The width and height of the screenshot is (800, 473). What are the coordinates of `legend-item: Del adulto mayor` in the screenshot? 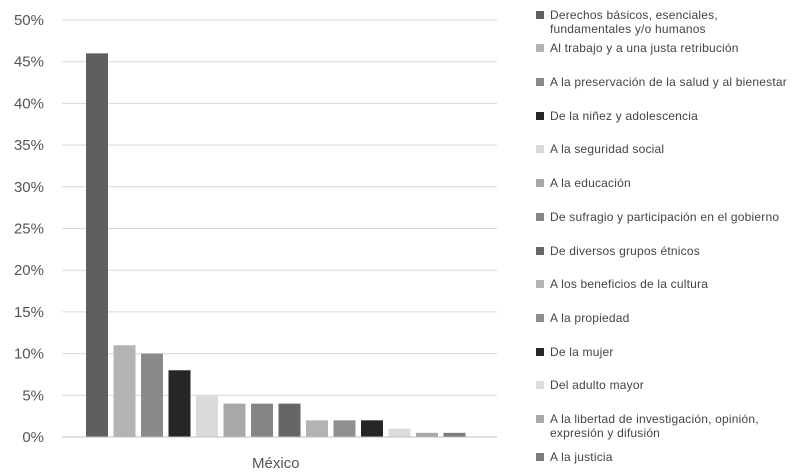 It's located at (667, 385).